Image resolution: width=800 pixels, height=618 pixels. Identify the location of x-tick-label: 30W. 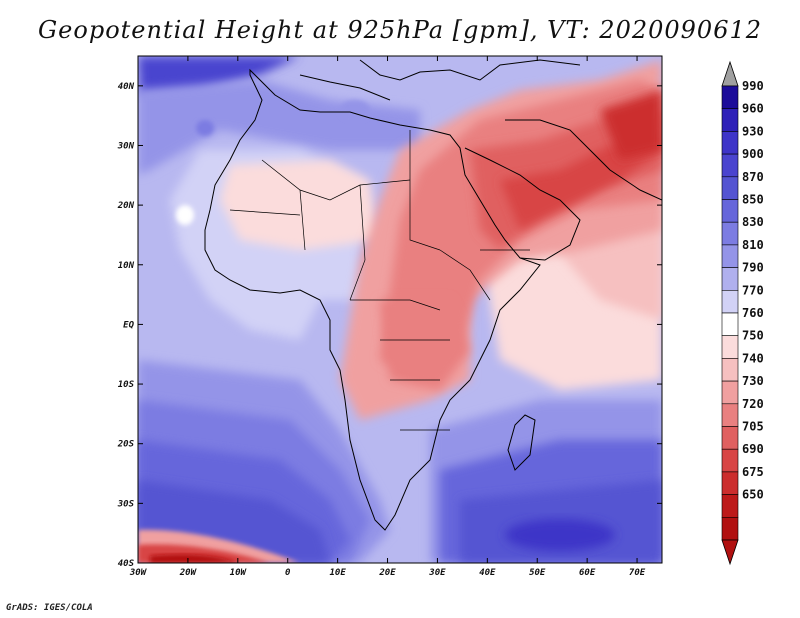
(138, 573).